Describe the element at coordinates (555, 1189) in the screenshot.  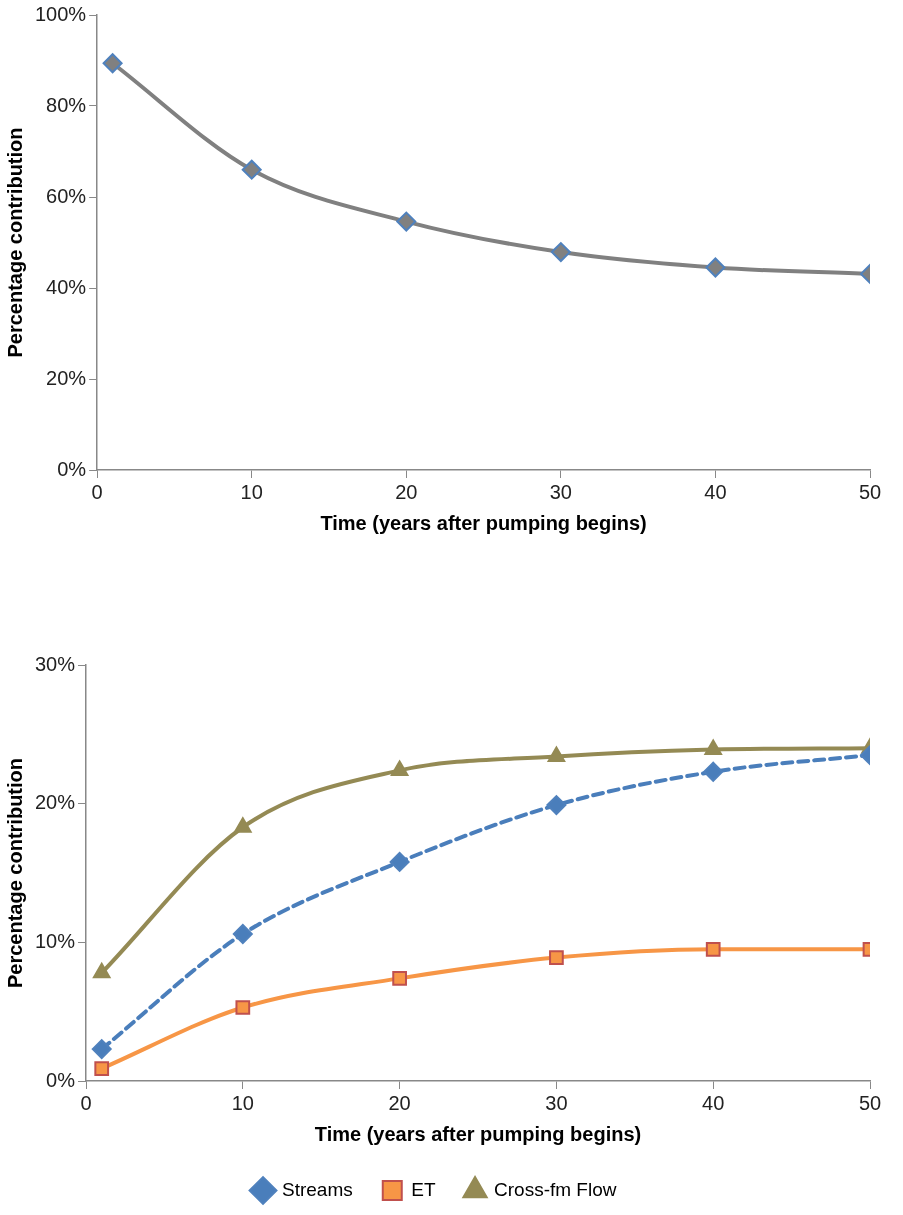
I see `legend-label: Cross-fm Flow` at that location.